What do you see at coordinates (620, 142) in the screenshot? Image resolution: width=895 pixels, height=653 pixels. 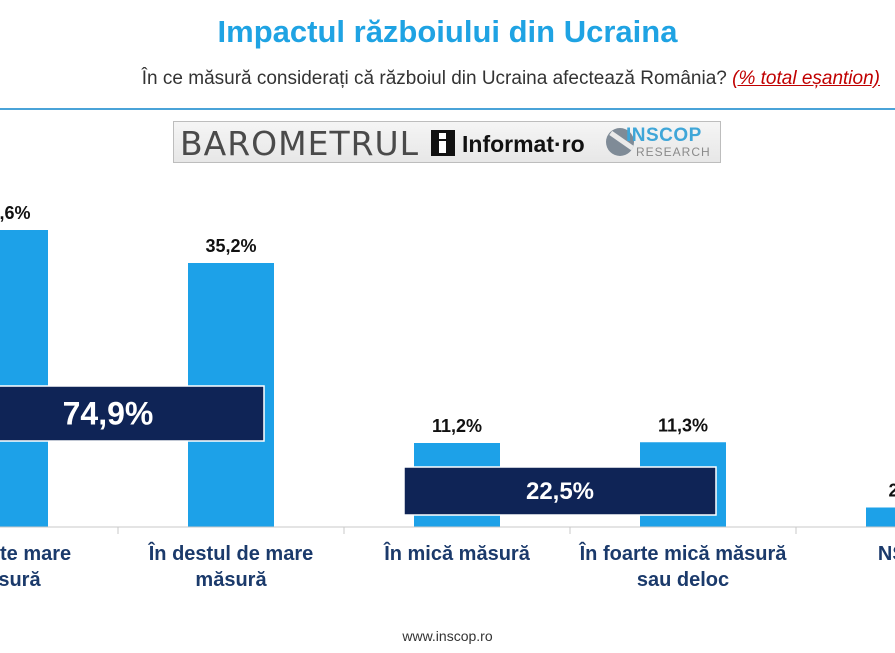 I see `inscop-globe-icon` at bounding box center [620, 142].